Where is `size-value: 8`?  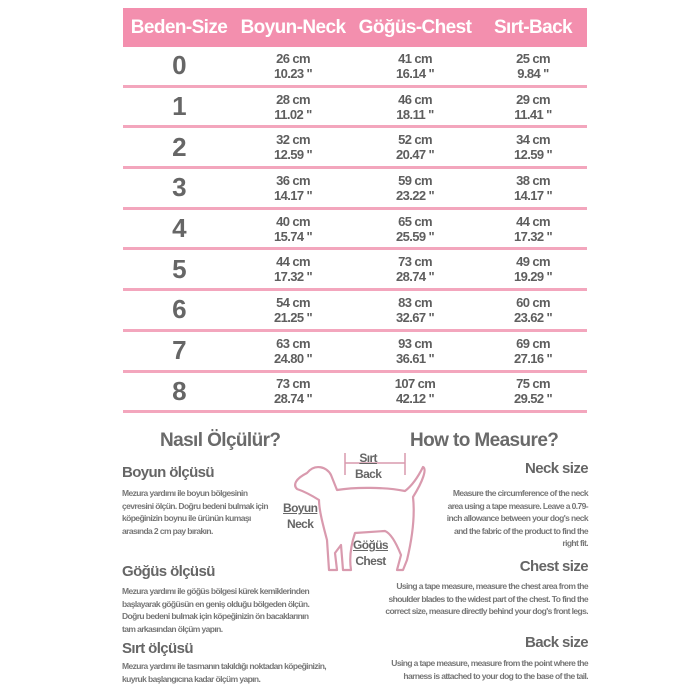
size-value: 8 is located at coordinates (179, 390).